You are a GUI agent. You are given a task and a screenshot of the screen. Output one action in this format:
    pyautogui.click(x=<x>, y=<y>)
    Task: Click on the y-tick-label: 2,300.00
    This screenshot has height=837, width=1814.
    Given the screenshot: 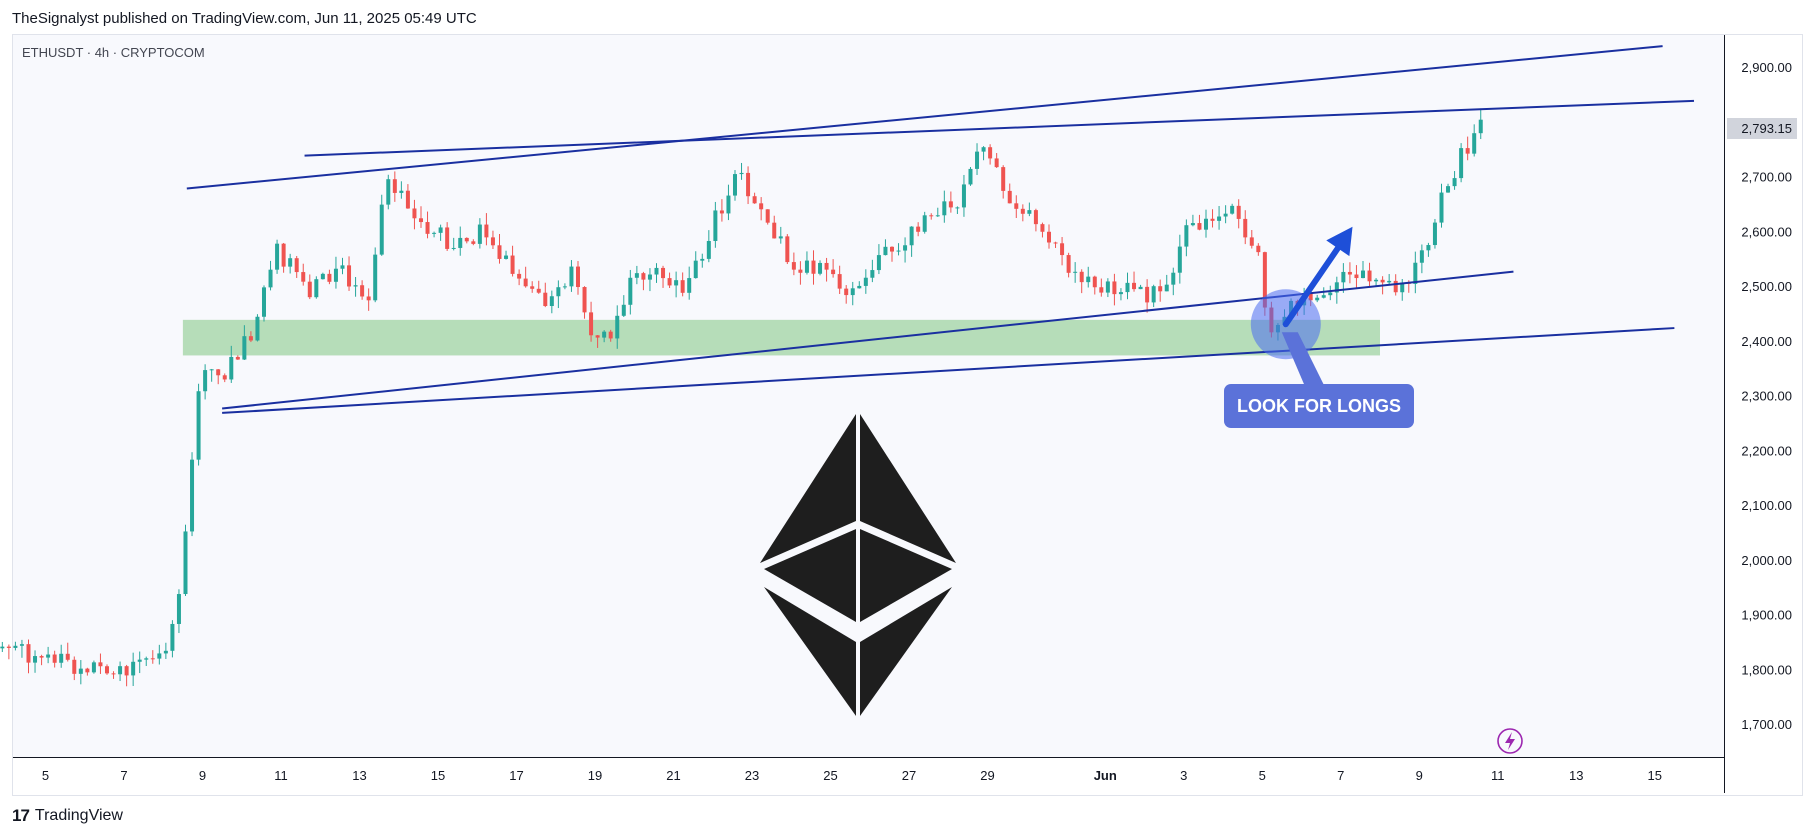 What is the action you would take?
    pyautogui.click(x=1766, y=396)
    